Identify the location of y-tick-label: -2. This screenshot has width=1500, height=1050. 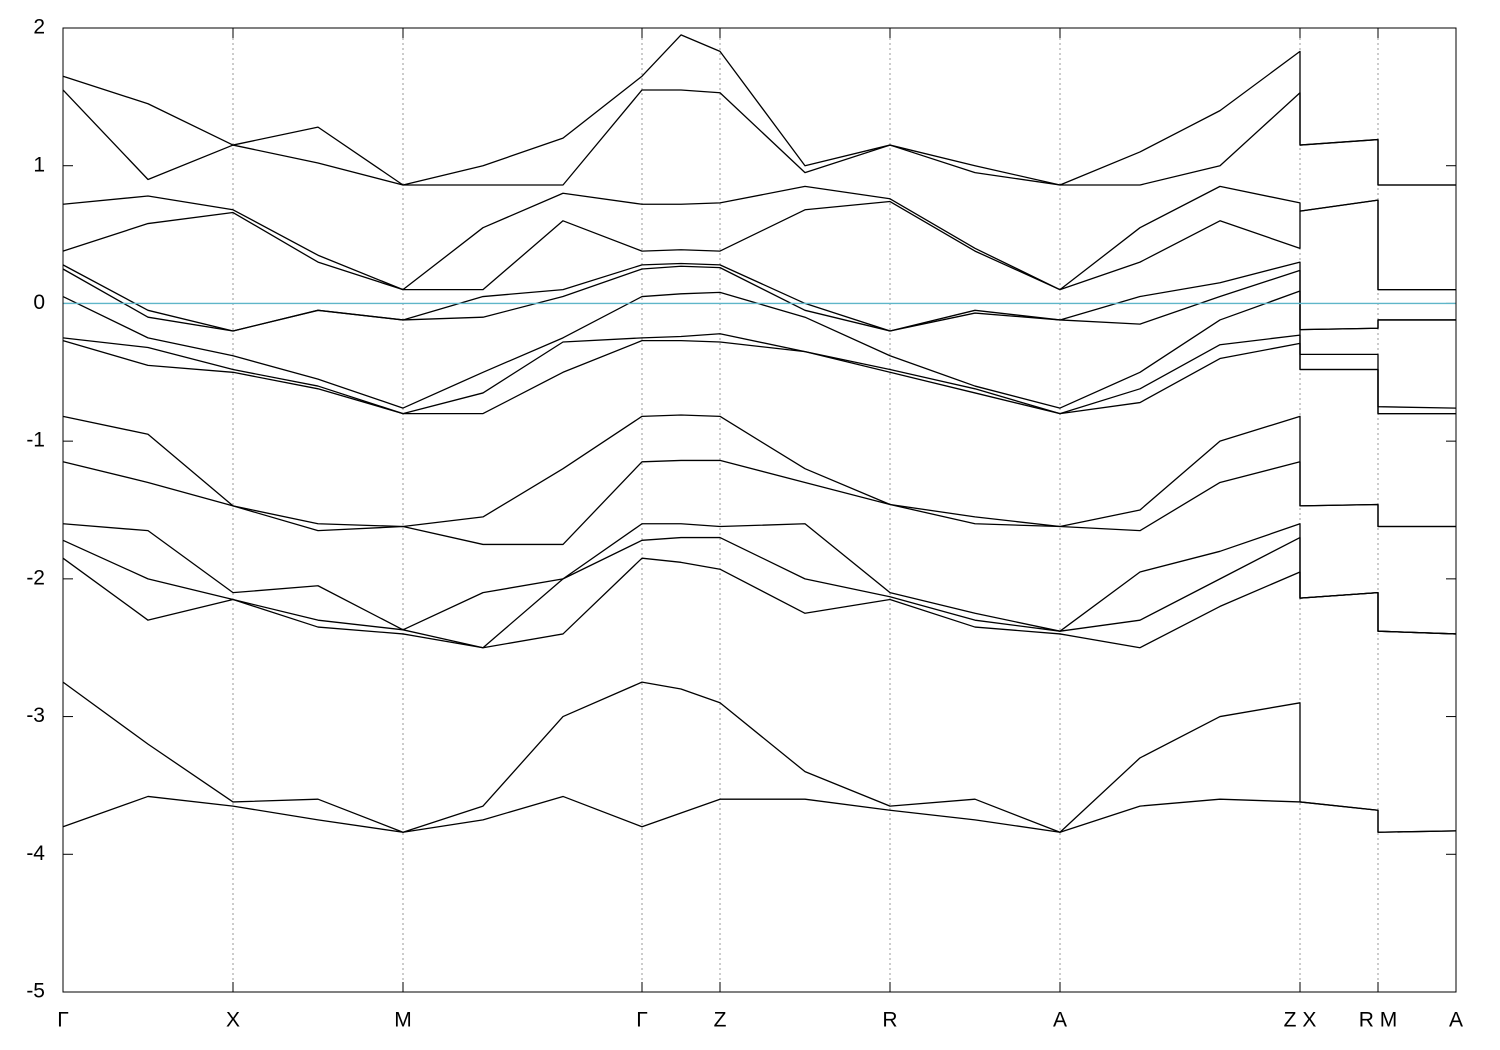
(35, 577).